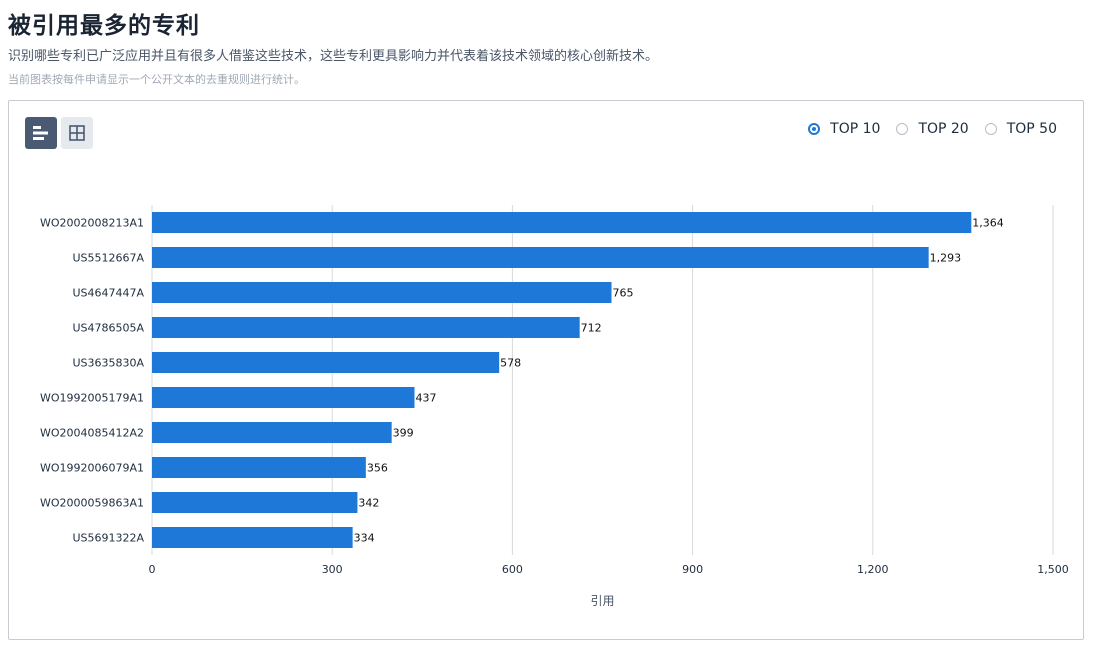 The width and height of the screenshot is (1095, 648). I want to click on data-label: 1,364, so click(988, 223).